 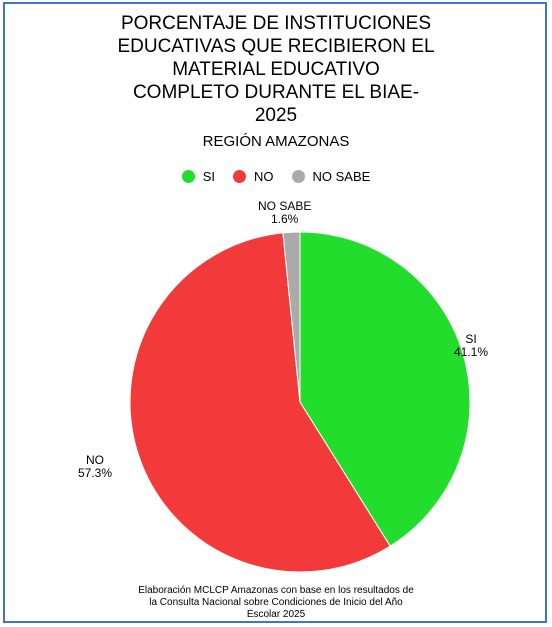 What do you see at coordinates (276, 176) in the screenshot?
I see `legend: SI NO NO SABE` at bounding box center [276, 176].